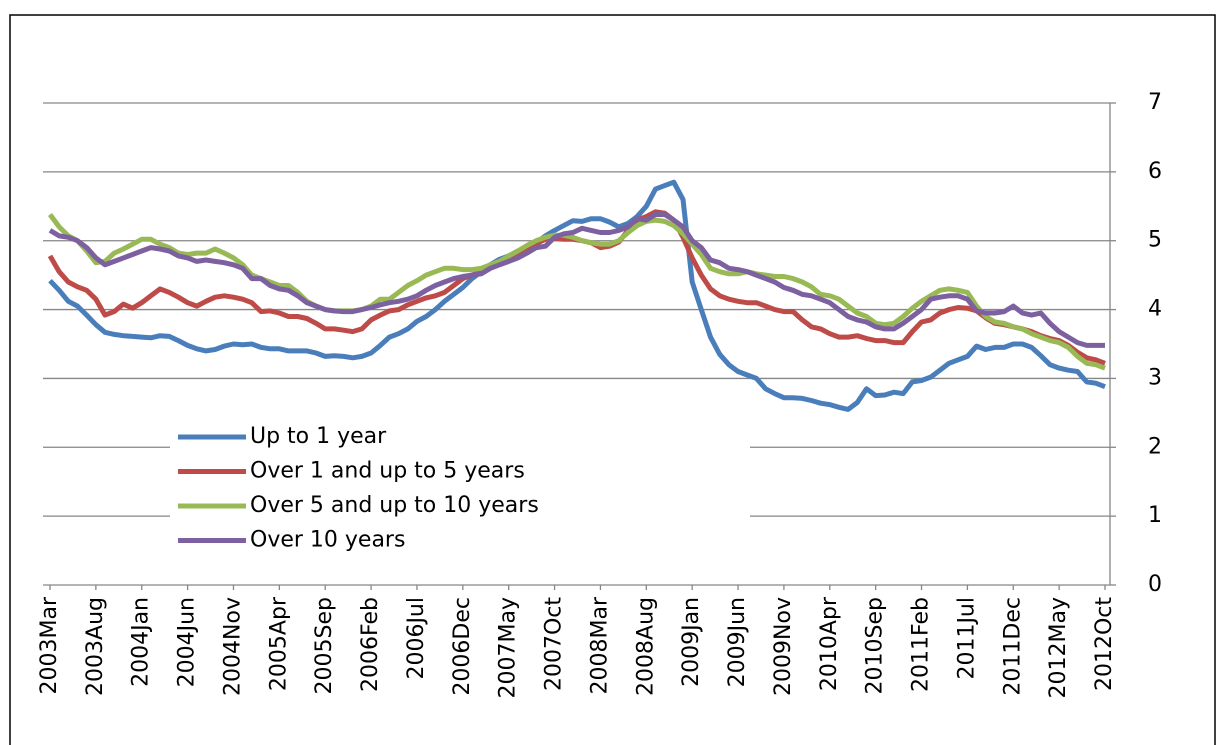 The width and height of the screenshot is (1227, 745). I want to click on x-tick-label: 2008Mar, so click(599, 645).